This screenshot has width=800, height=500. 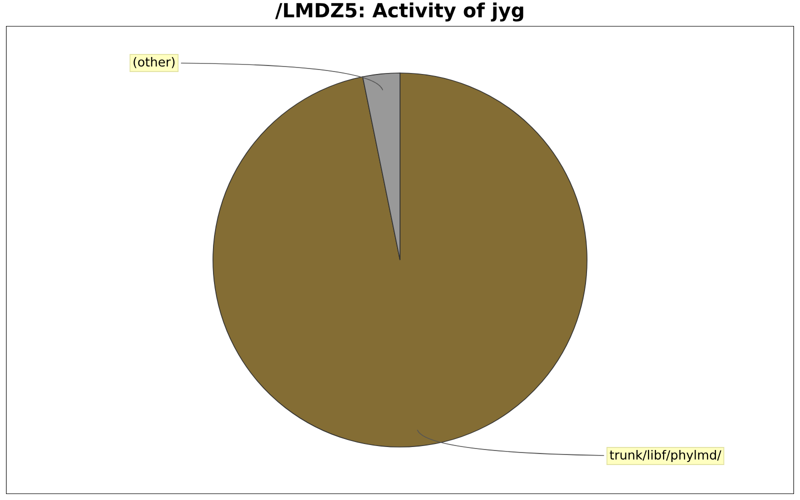 What do you see at coordinates (666, 456) in the screenshot?
I see `slice-label: trunk/libf/phylmd/` at bounding box center [666, 456].